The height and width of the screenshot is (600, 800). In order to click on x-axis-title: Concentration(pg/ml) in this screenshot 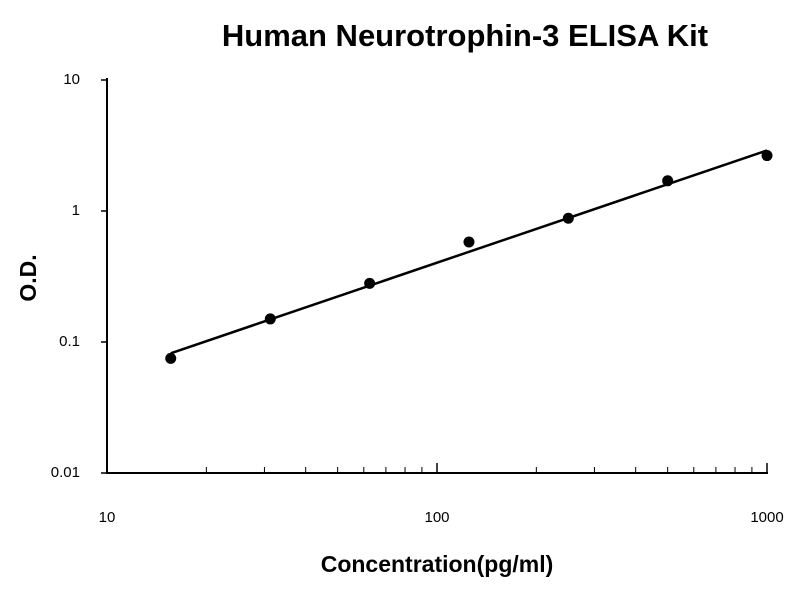, I will do `click(437, 564)`.